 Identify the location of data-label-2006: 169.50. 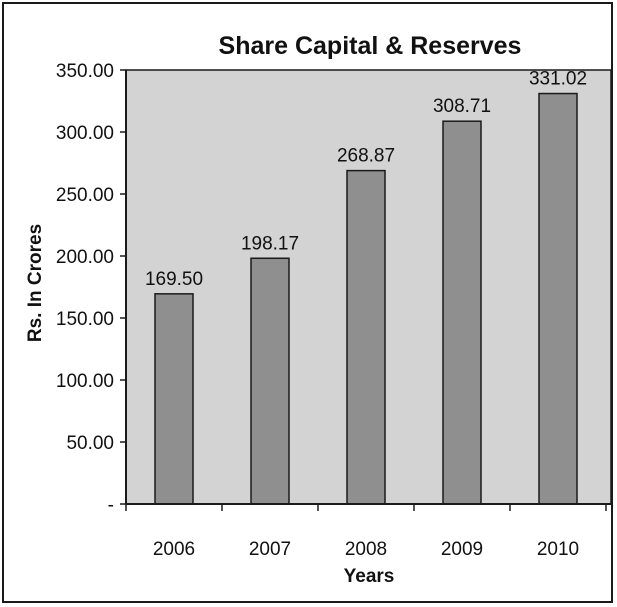
(174, 279).